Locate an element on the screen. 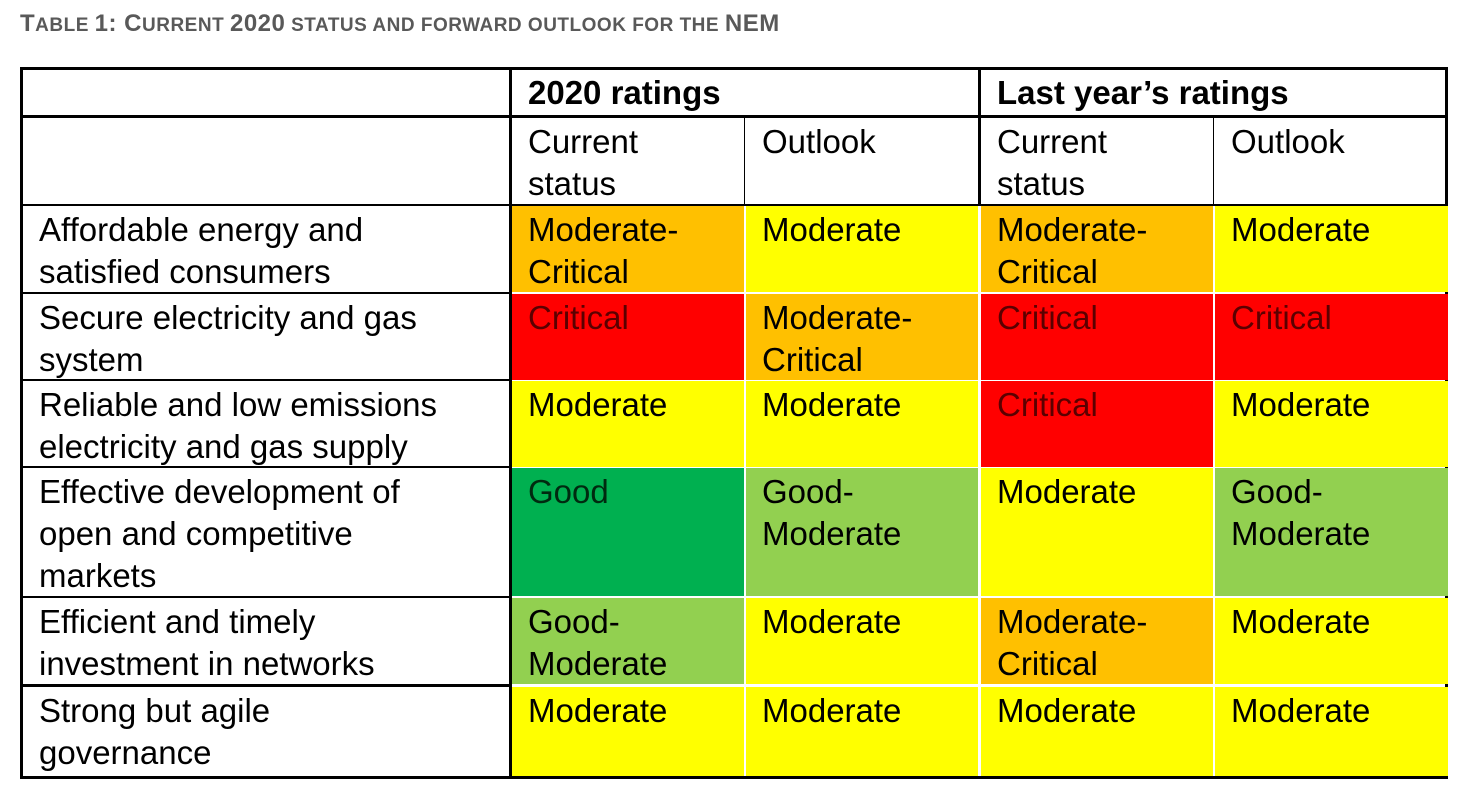 The image size is (1476, 795). label-column-divider is located at coordinates (510, 423).